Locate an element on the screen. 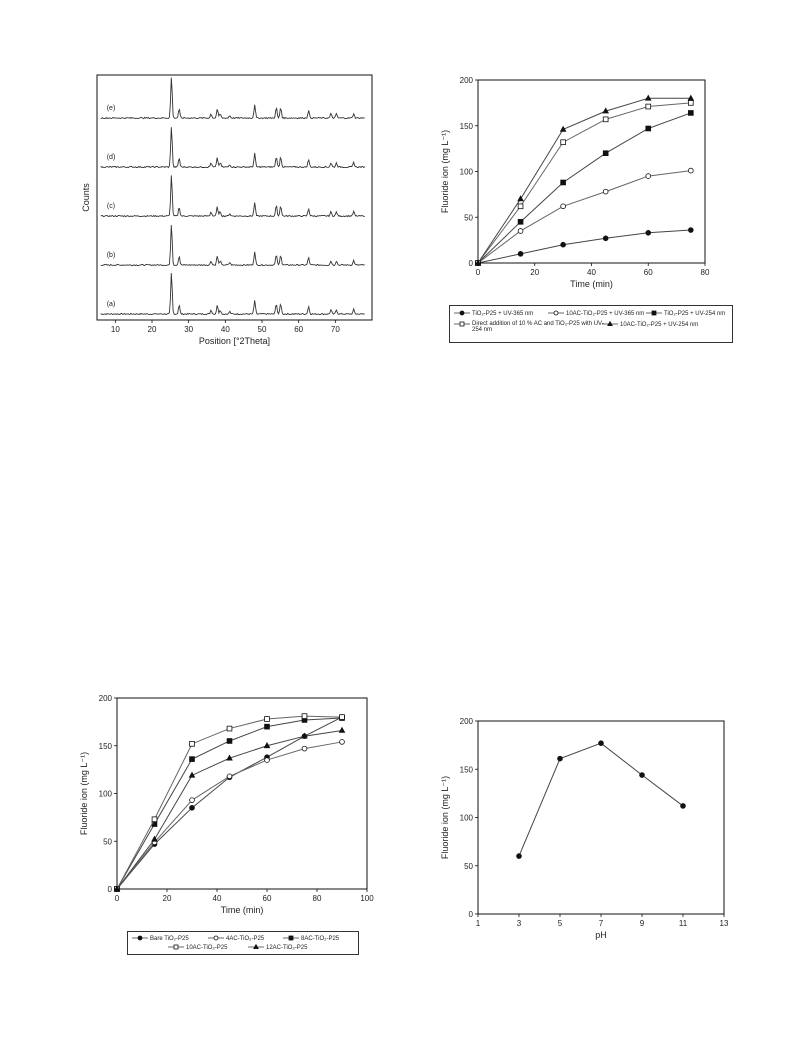 The image size is (793, 1057). pattern-label: (c) is located at coordinates (111, 206).